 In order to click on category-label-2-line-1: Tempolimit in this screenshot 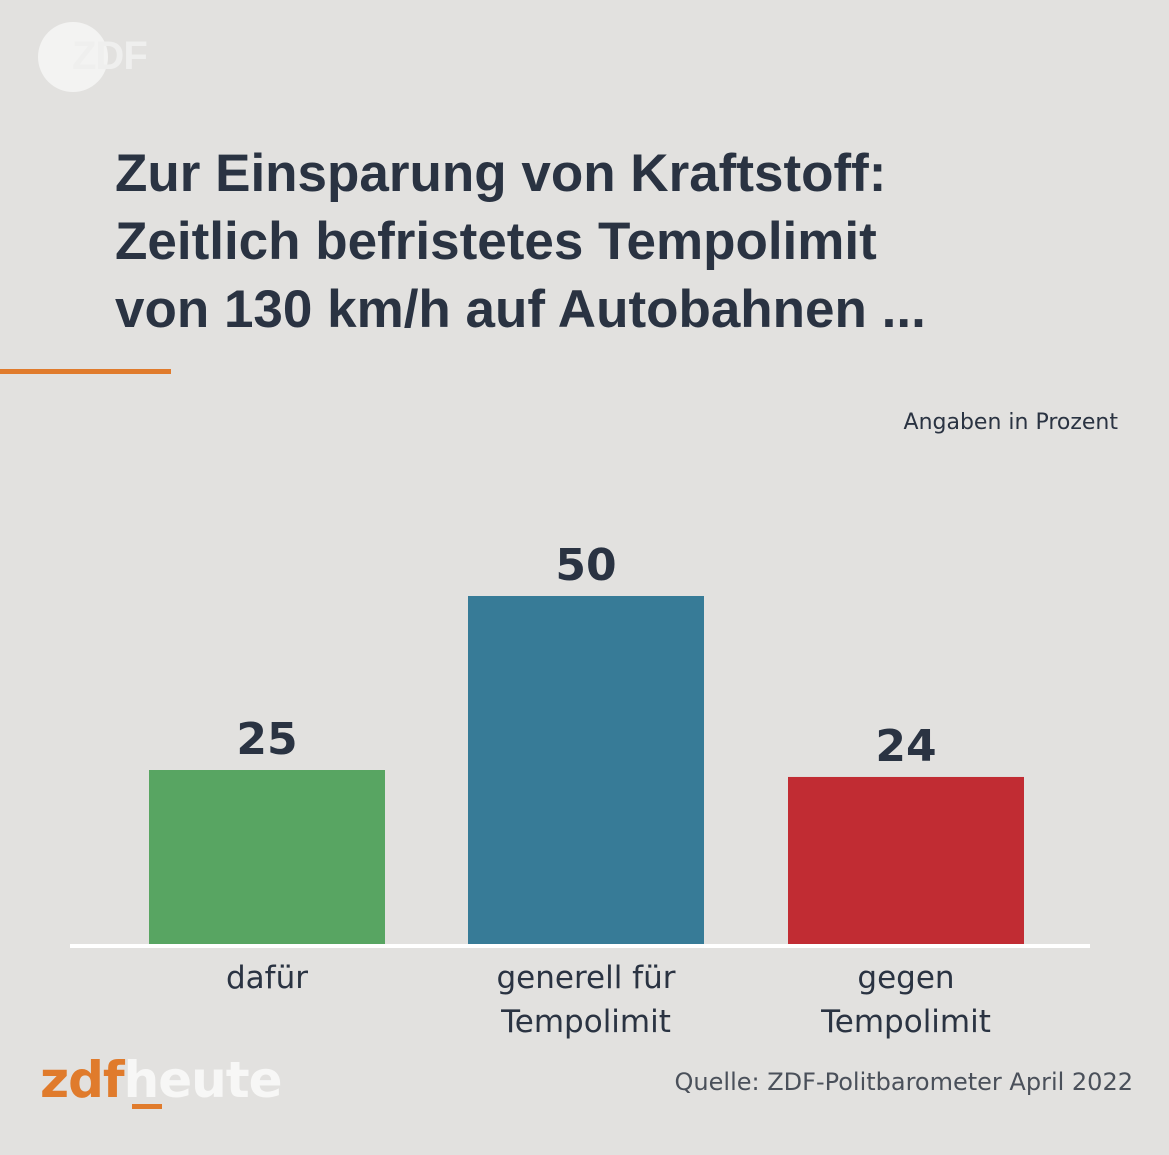, I will do `click(905, 1022)`.